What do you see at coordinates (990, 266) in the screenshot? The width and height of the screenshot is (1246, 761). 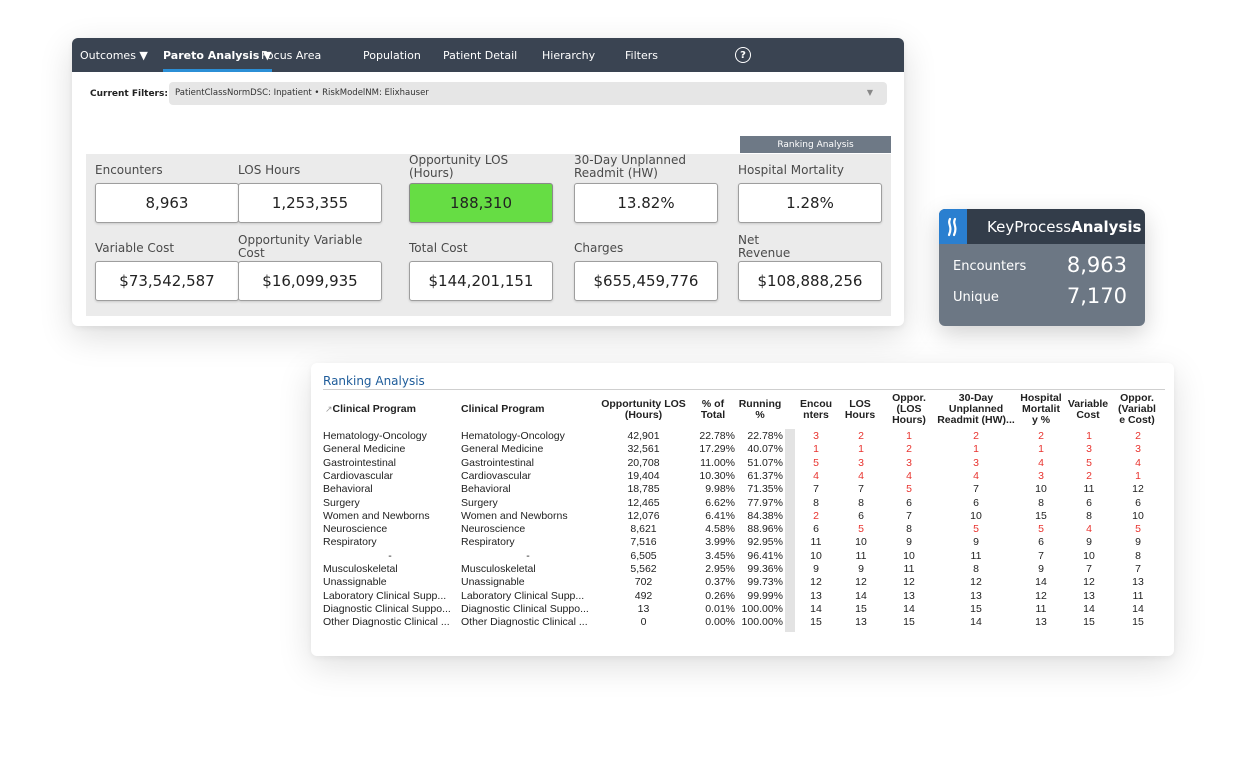 I see `kpa-label-encounters: Encounters` at bounding box center [990, 266].